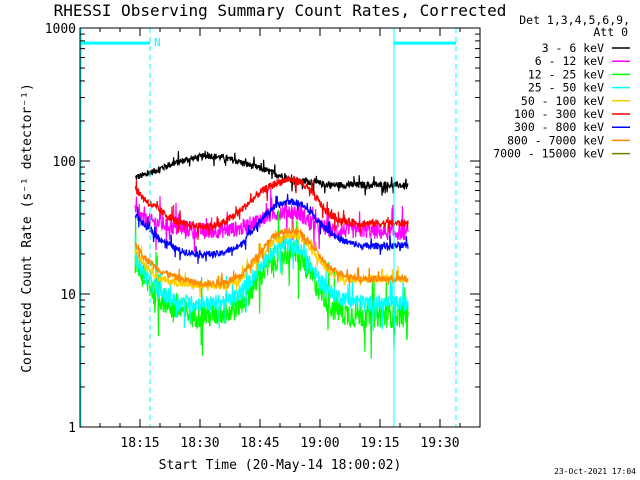  What do you see at coordinates (610, 32) in the screenshot?
I see `legend-header-line2: Att 0` at bounding box center [610, 32].